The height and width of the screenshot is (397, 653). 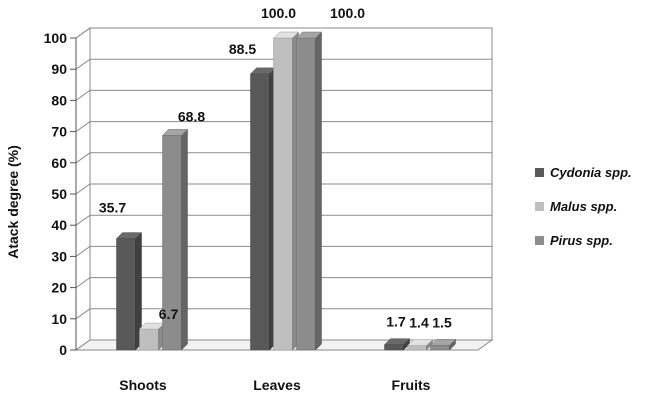 I want to click on data-label: 6.7, so click(x=169, y=314).